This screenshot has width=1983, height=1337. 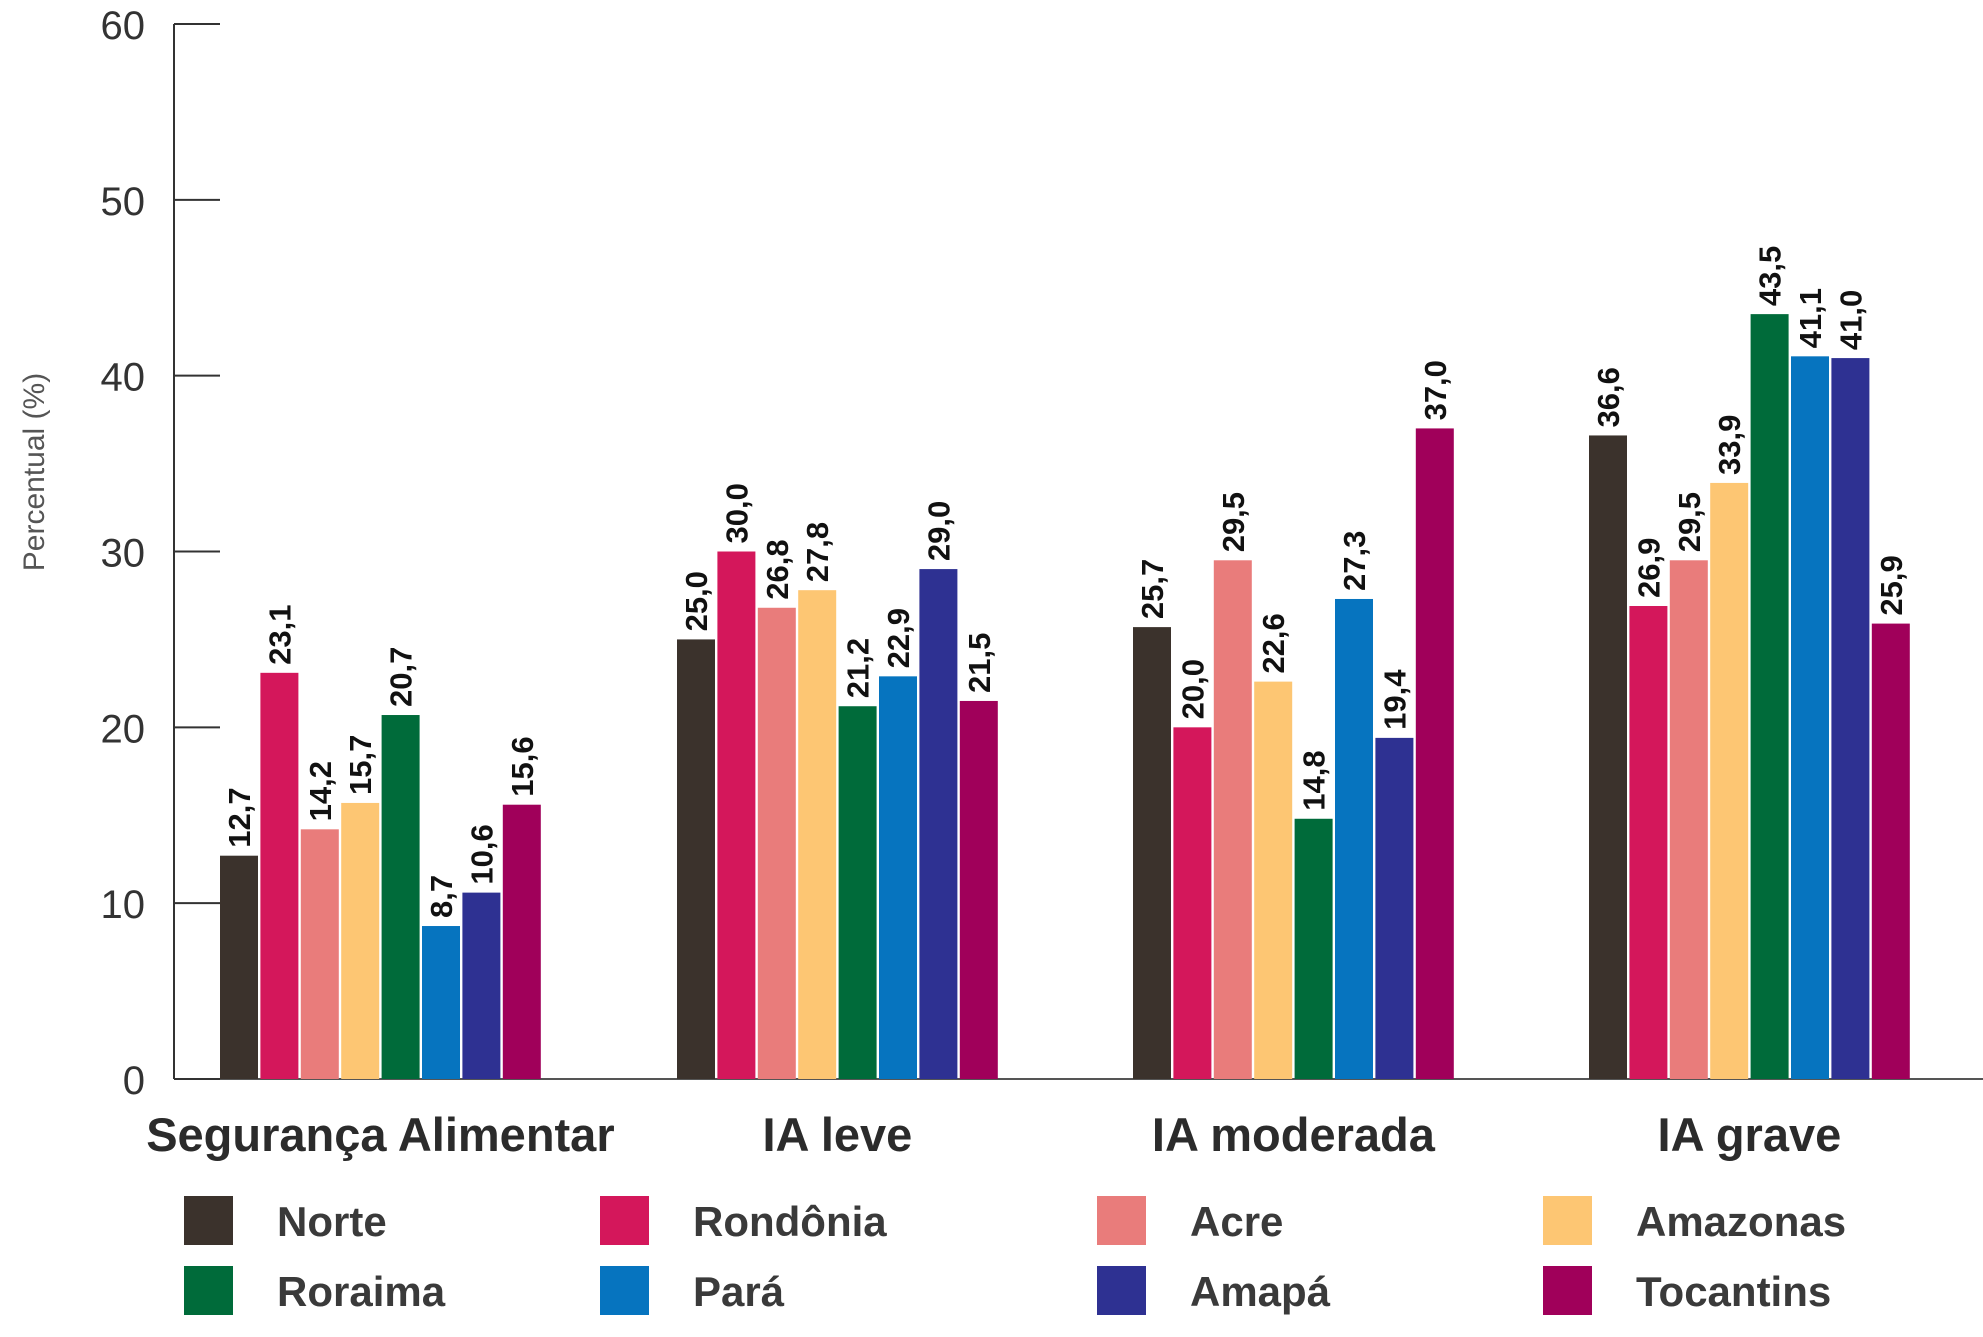 What do you see at coordinates (332, 1221) in the screenshot?
I see `legend-label: Norte` at bounding box center [332, 1221].